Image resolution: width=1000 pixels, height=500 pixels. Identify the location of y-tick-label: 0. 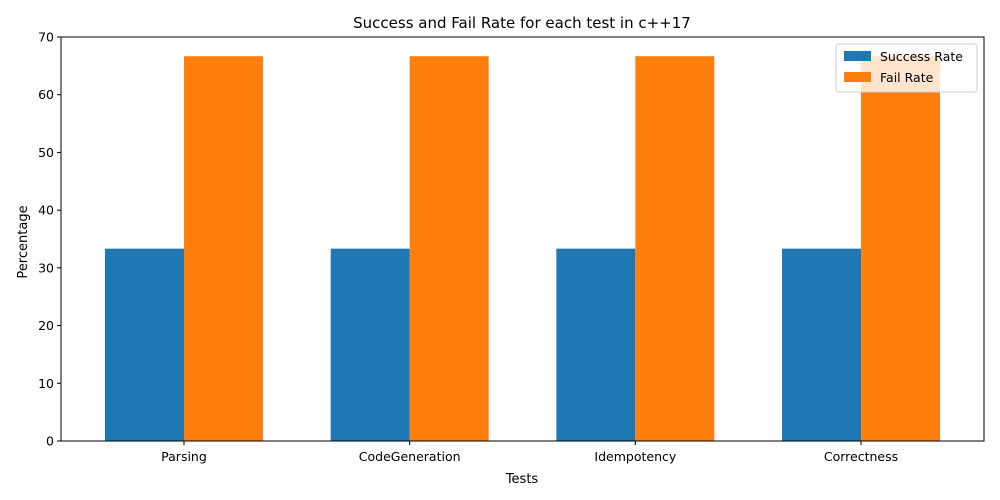
(50, 441).